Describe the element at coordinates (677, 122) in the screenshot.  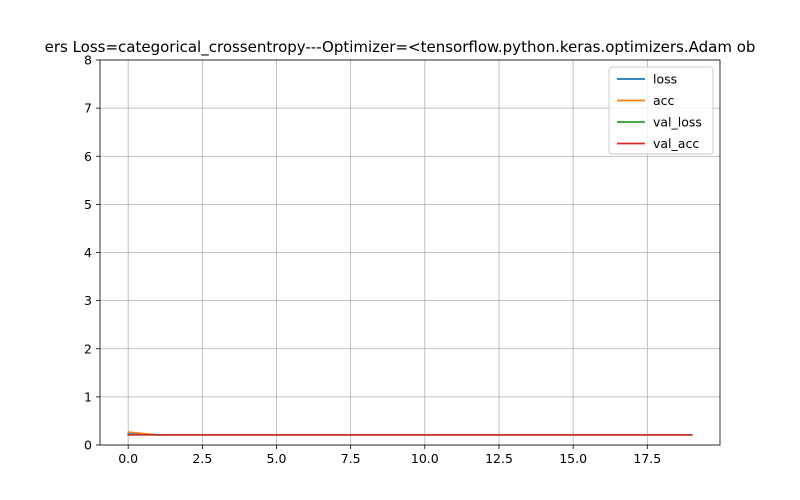
I see `legend-label-val_loss: val_loss` at that location.